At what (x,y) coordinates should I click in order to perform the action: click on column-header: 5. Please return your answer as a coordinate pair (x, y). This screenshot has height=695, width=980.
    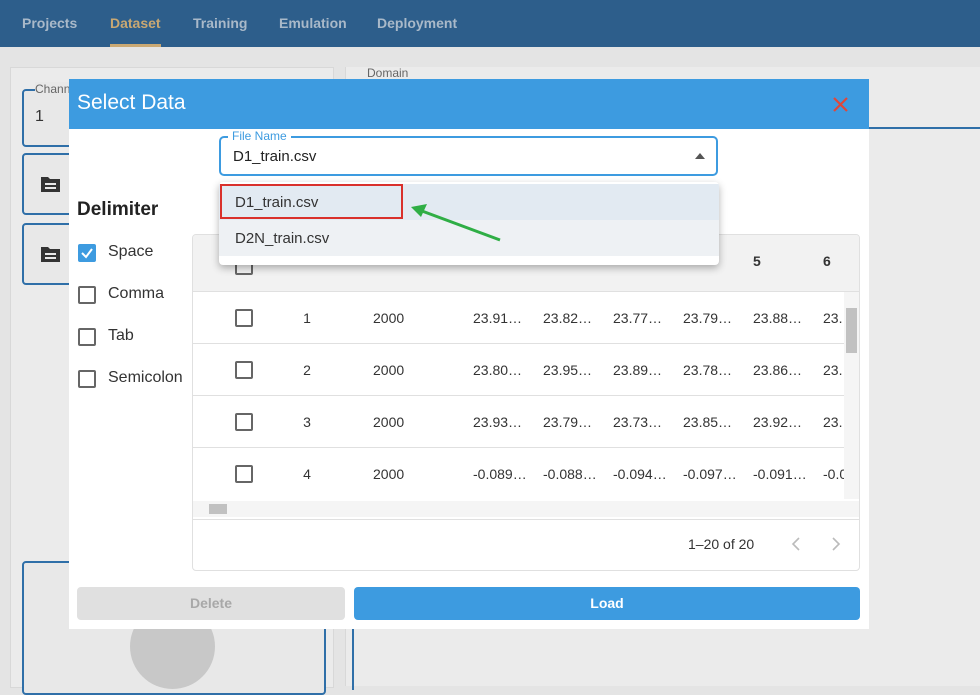
    Looking at the image, I should click on (757, 261).